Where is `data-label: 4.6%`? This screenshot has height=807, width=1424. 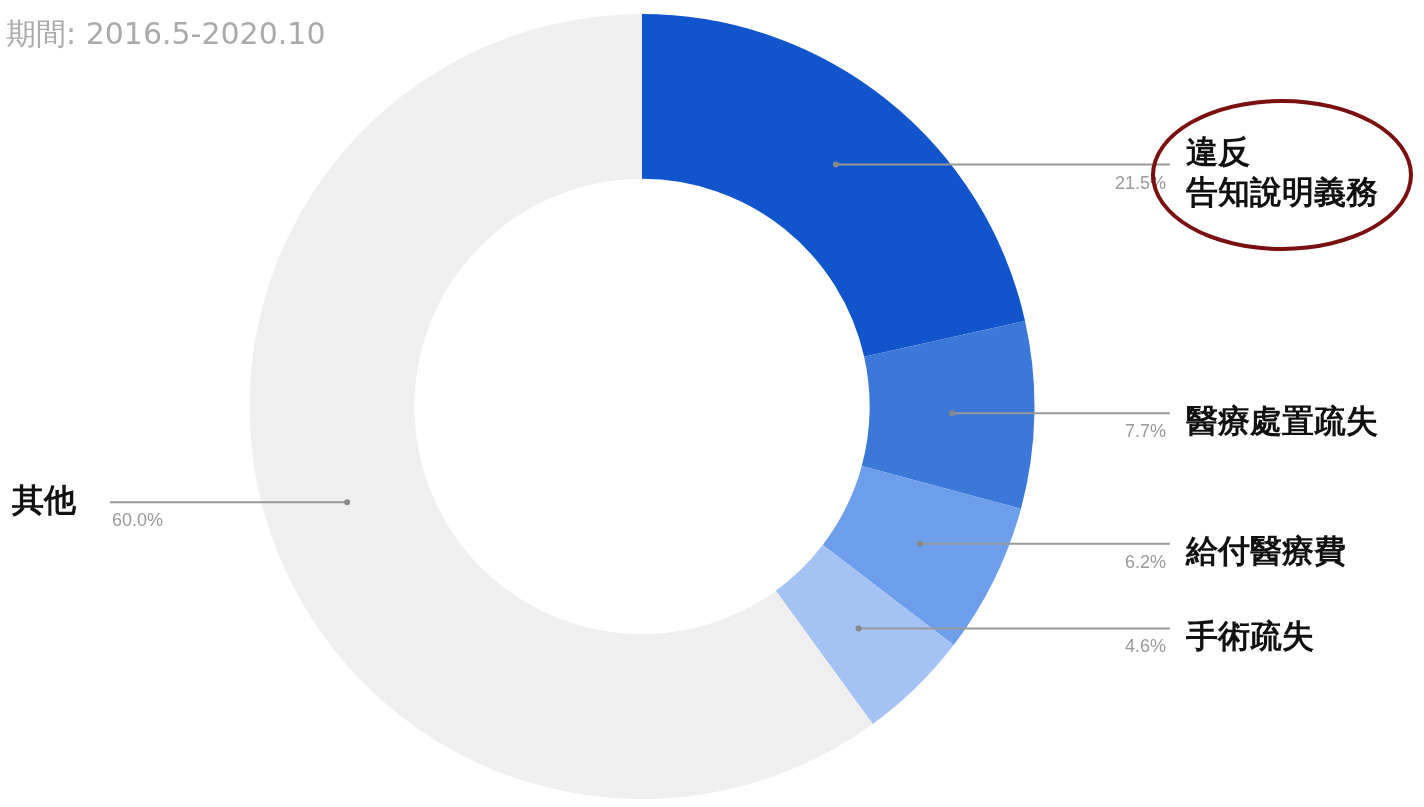
data-label: 4.6% is located at coordinates (1145, 646).